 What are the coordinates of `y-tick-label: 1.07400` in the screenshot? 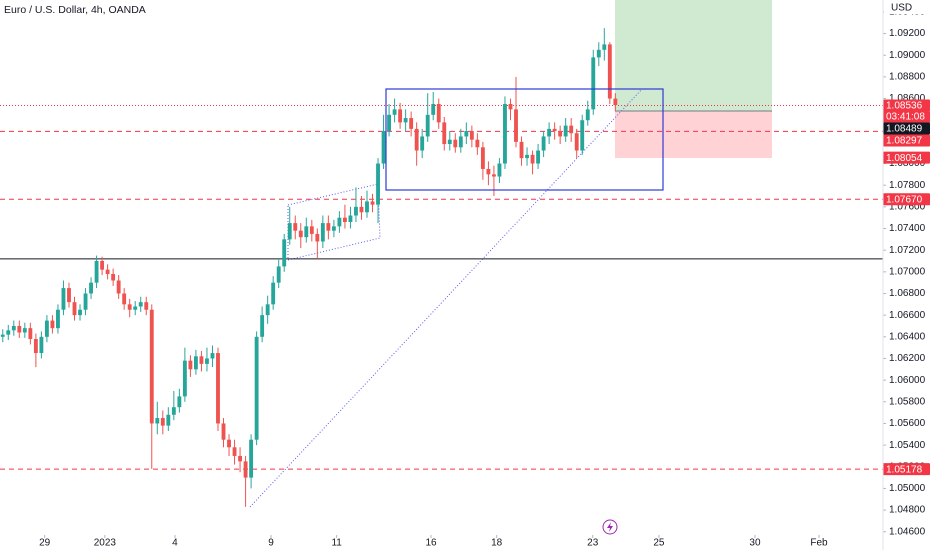 It's located at (907, 228).